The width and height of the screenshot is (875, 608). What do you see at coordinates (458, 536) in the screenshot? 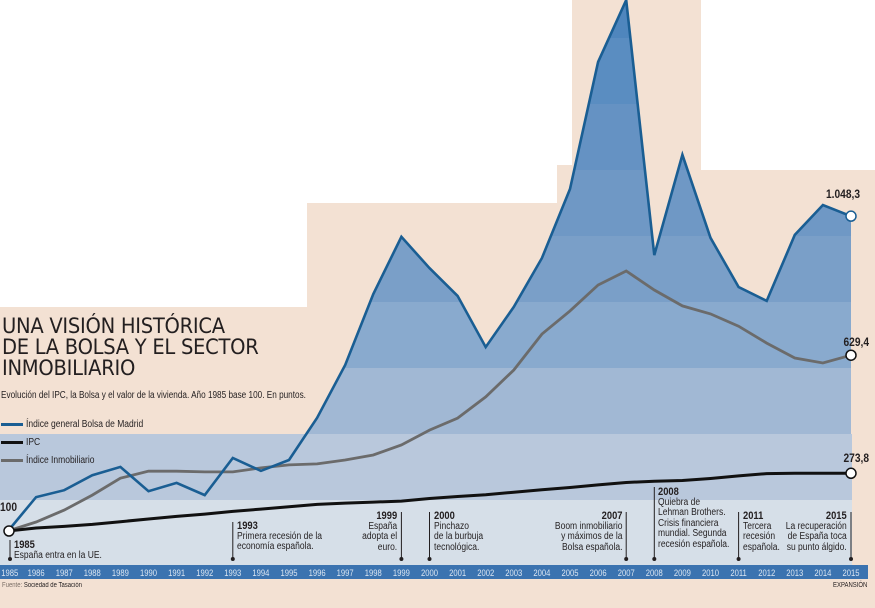
I see `annotation-text: de la burbuja` at bounding box center [458, 536].